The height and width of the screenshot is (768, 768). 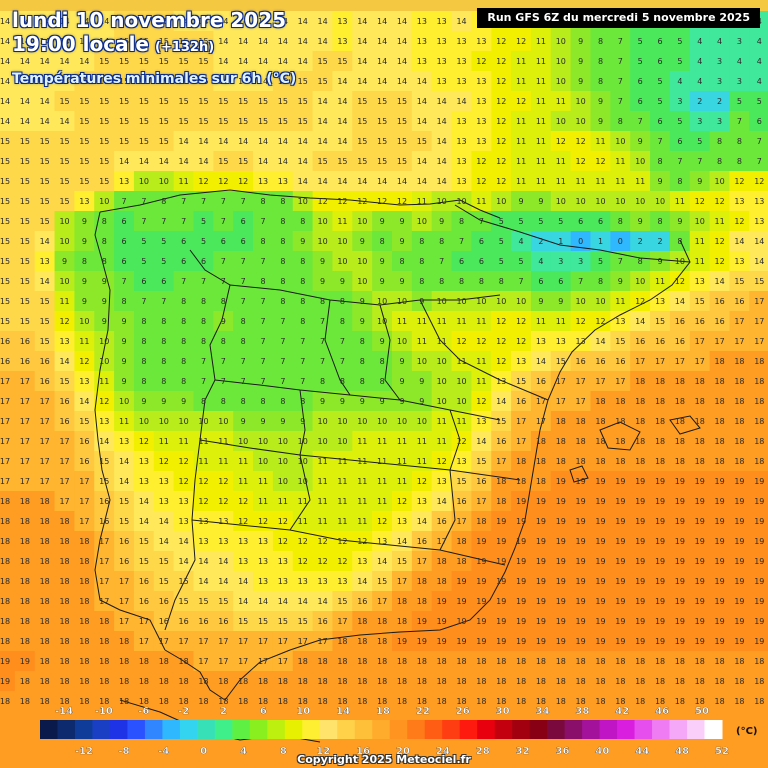 I want to click on temperature-value: 4, so click(x=540, y=261).